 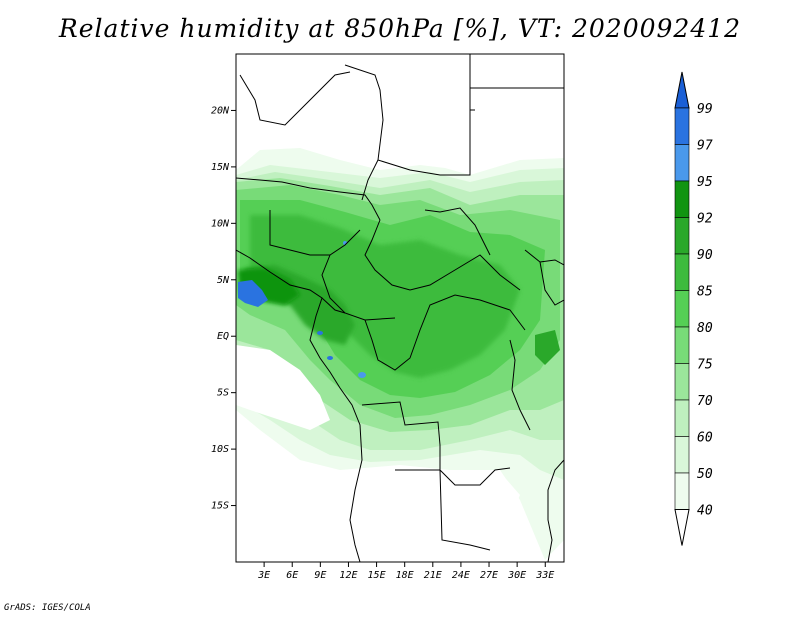 I want to click on colorbar: 99 97 95 92 90 85 80 75 70 60 50 40, so click(x=693, y=308).